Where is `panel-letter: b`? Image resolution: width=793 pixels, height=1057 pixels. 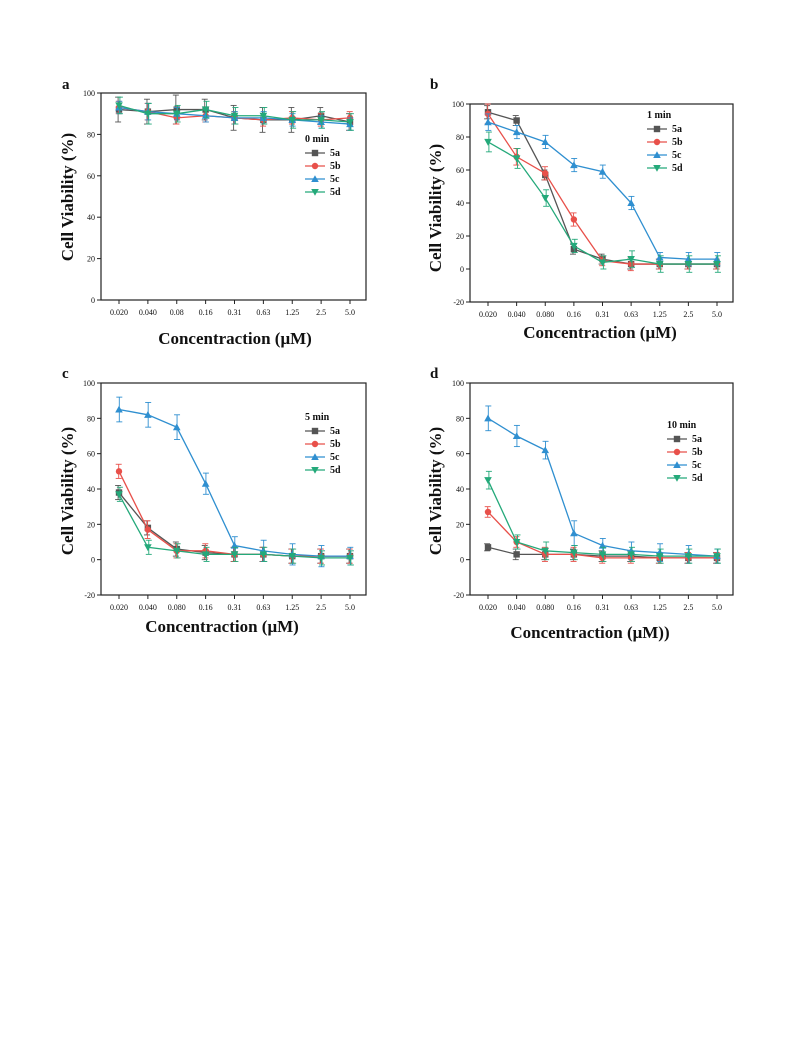
panel-letter: b is located at coordinates (434, 85).